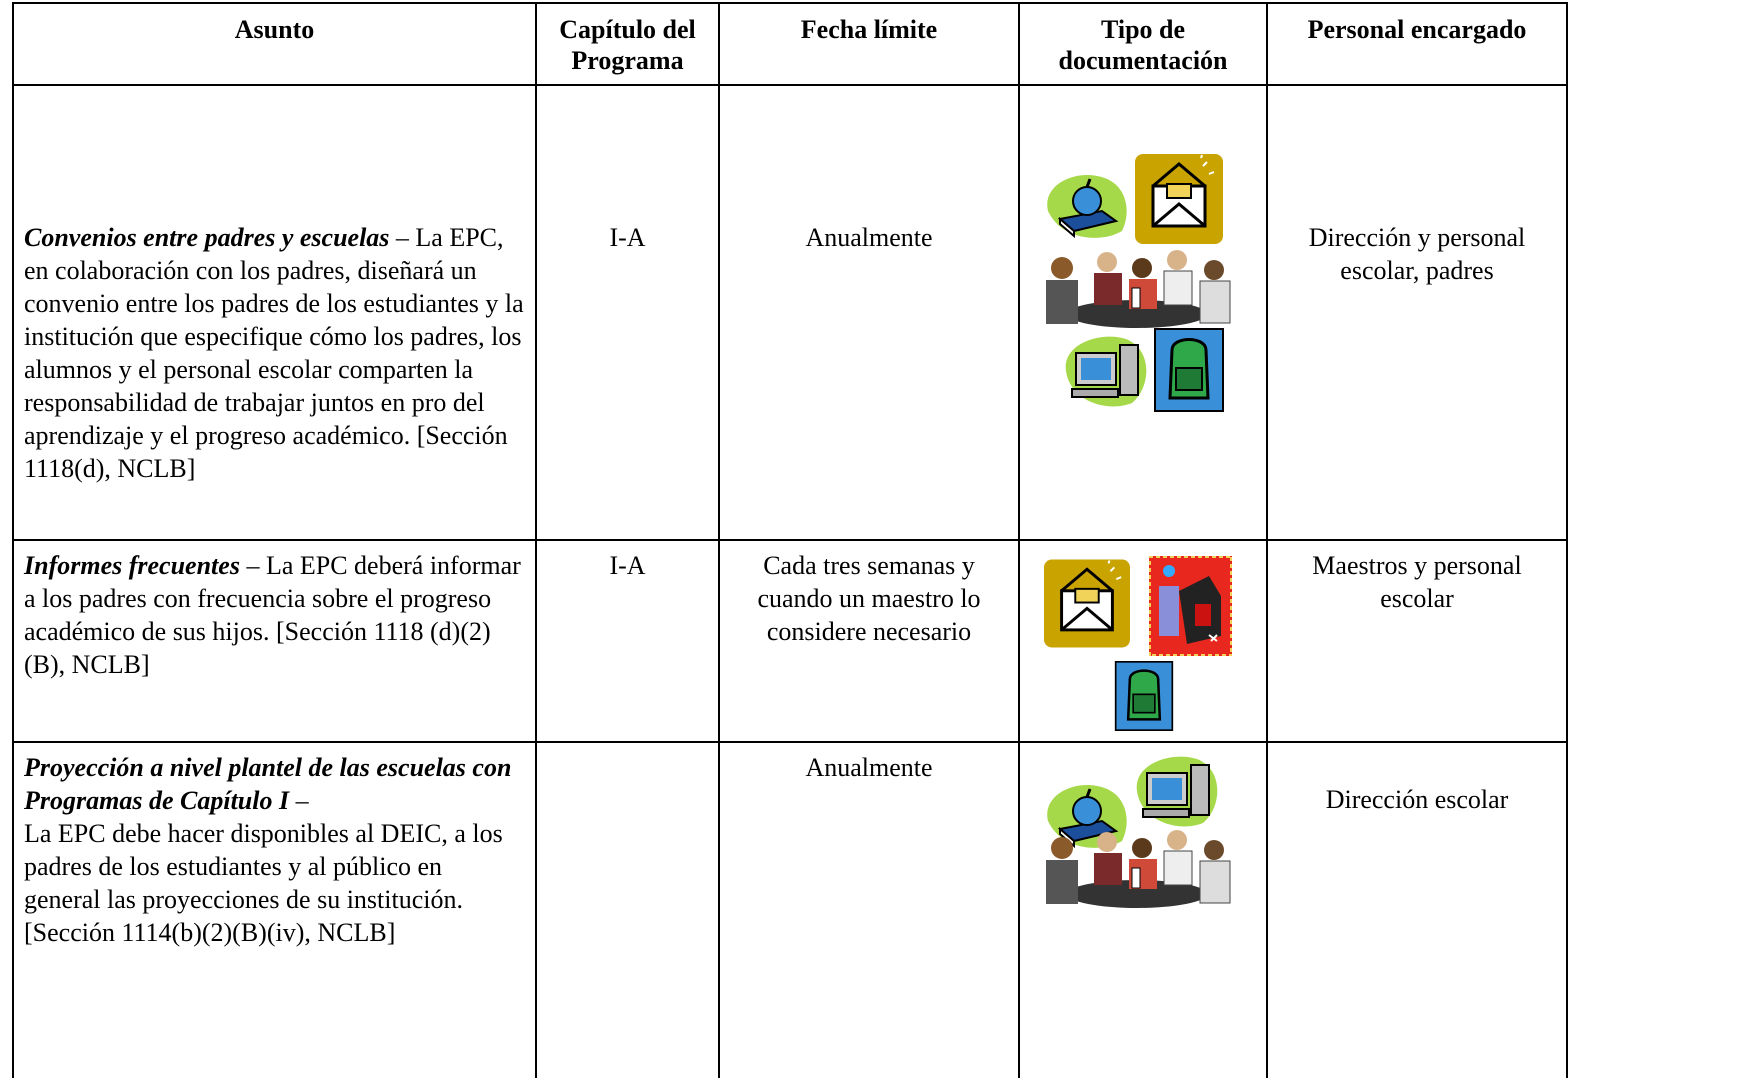 This screenshot has height=1078, width=1750. What do you see at coordinates (1417, 641) in the screenshot?
I see `staff-cell: Maestros y personal escolar` at bounding box center [1417, 641].